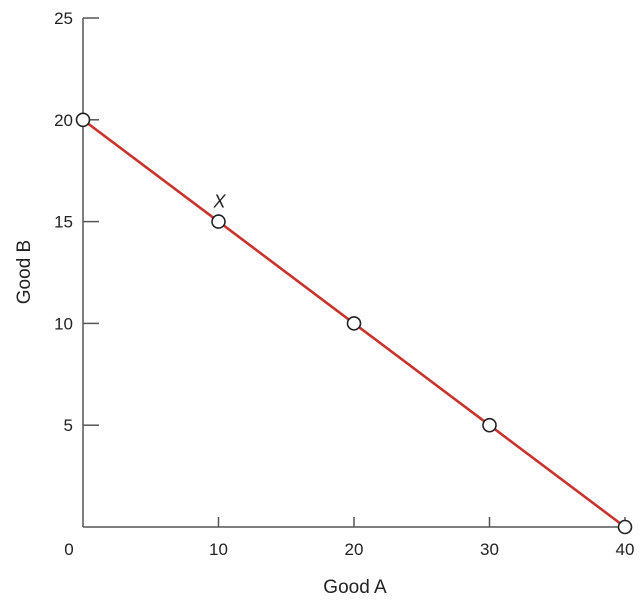  I want to click on x-axis-title: Good A, so click(355, 587).